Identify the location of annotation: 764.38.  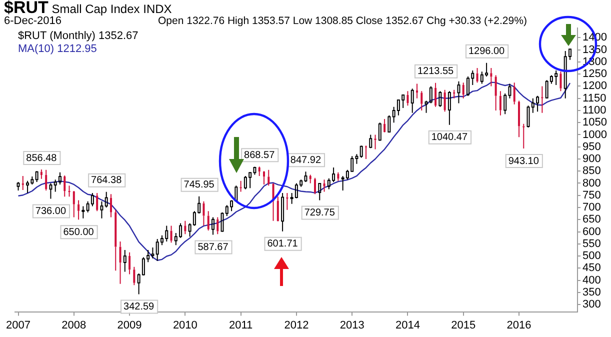
(106, 180).